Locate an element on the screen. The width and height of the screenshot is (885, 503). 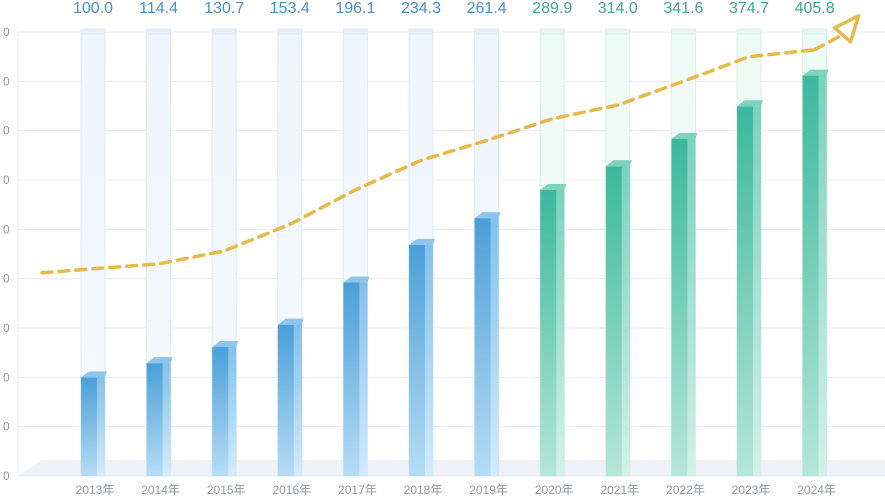
x-tick-label: 2020年 is located at coordinates (554, 490).